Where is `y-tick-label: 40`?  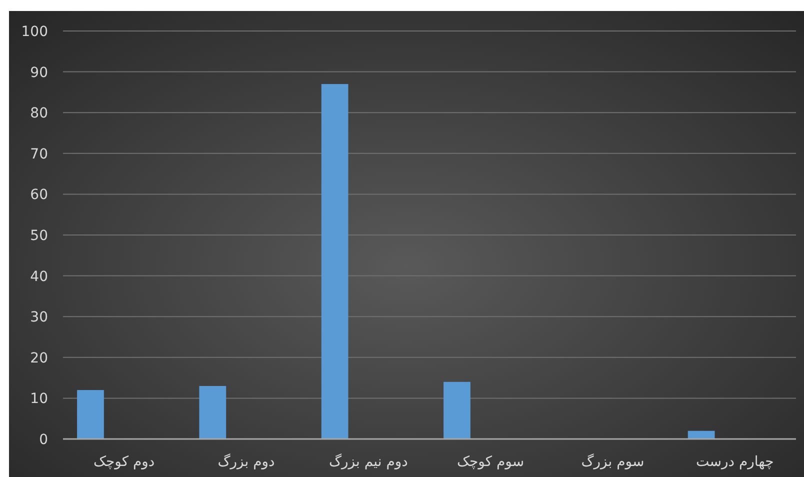 y-tick-label: 40 is located at coordinates (39, 276).